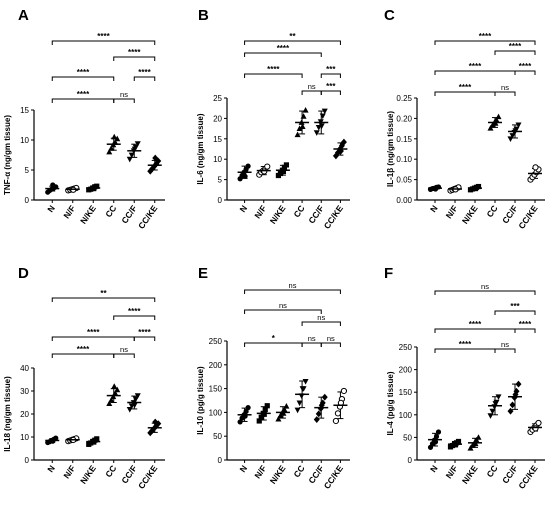 The height and width of the screenshot is (521, 550). Describe the element at coordinates (200, 148) in the screenshot. I see `y-axis-label: IL-6 (ng/gm tissue)` at that location.